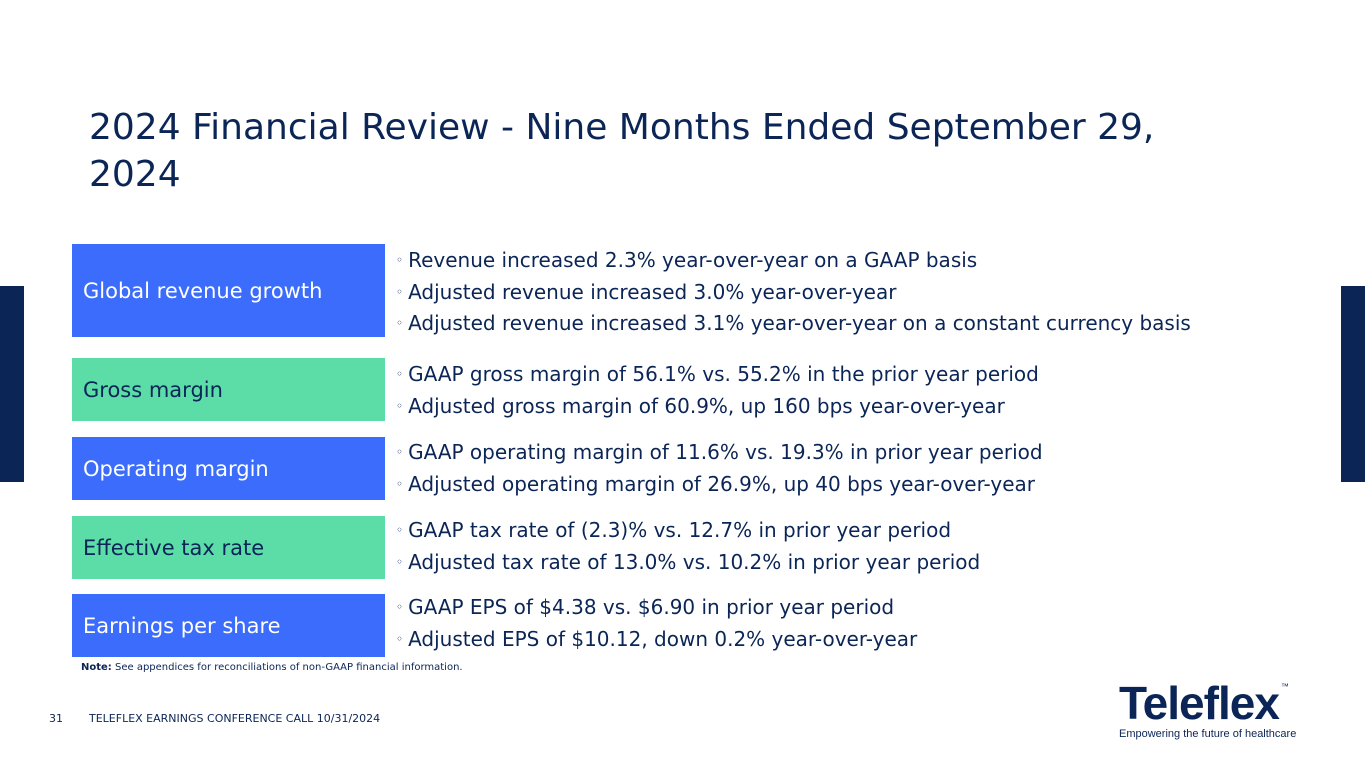 This screenshot has width=1365, height=768. I want to click on page-number: 31, so click(56, 718).